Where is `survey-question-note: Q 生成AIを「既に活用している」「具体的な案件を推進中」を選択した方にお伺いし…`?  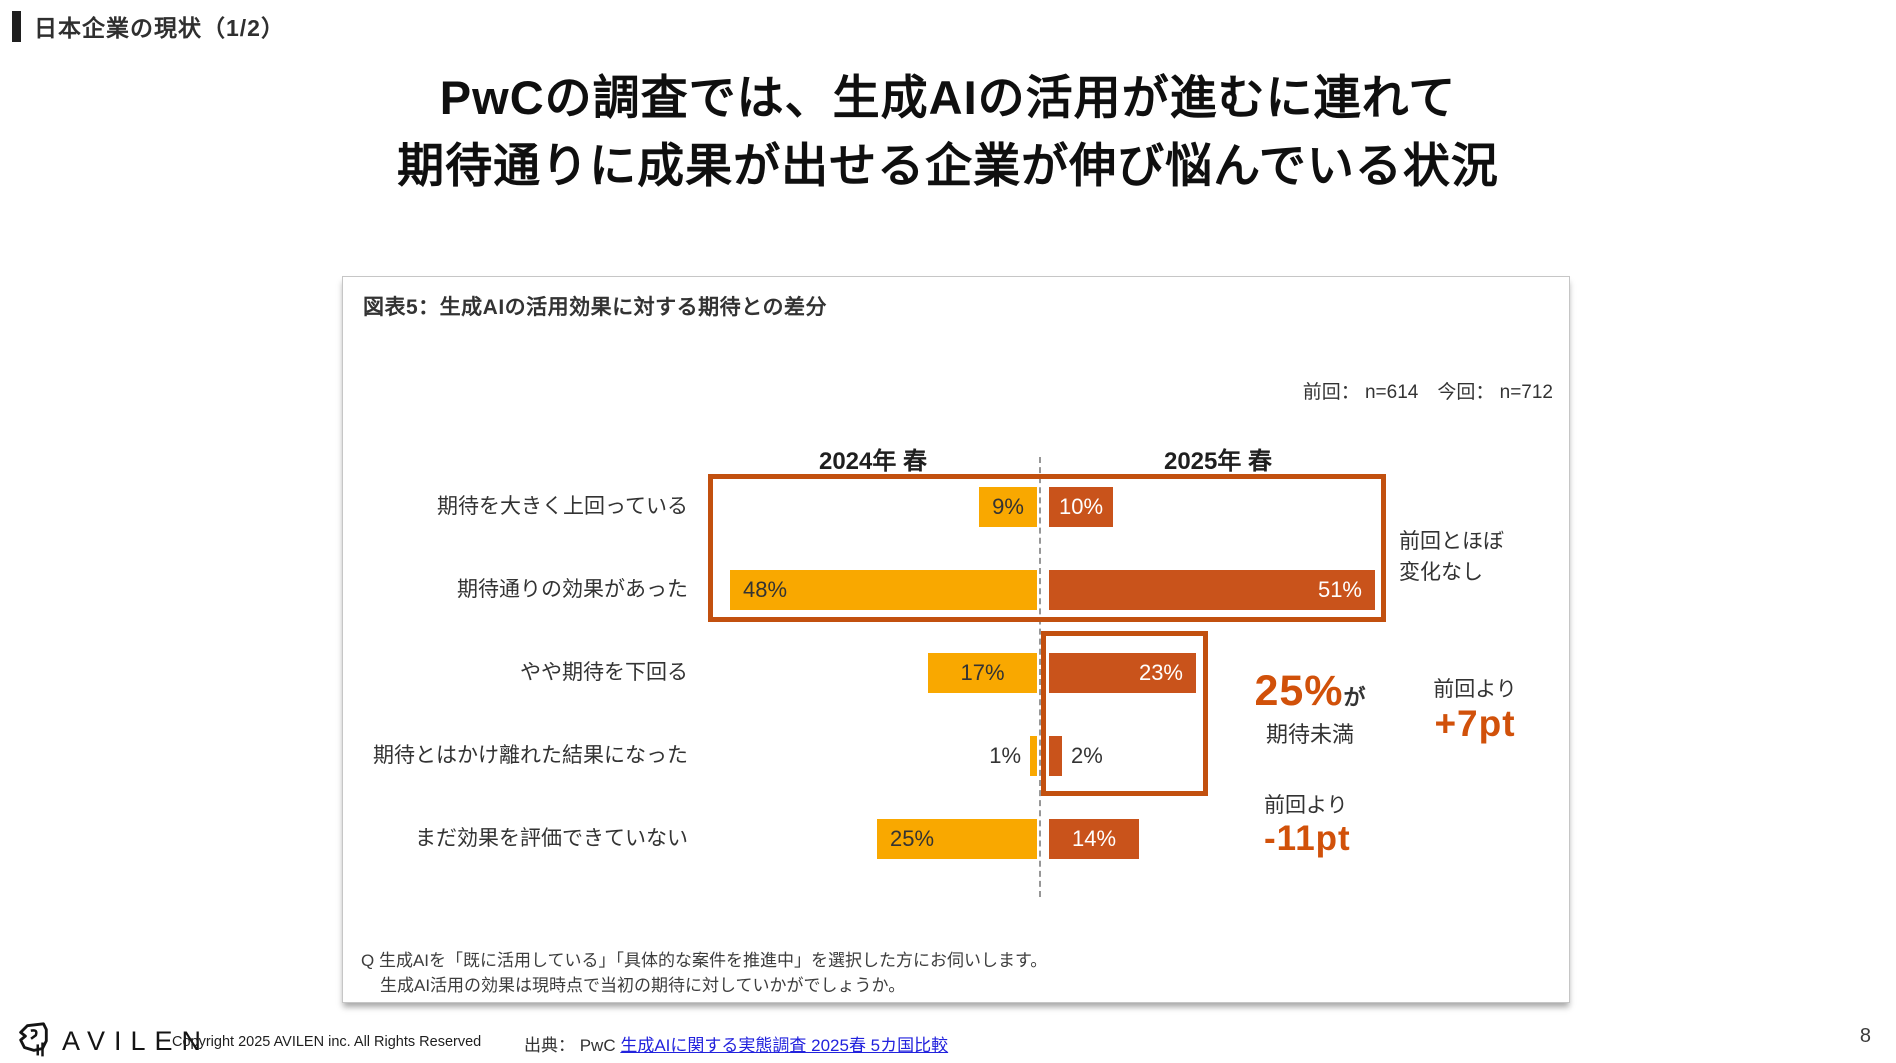 survey-question-note: Q 生成AIを「既に活用している」「具体的な案件を推進中」を選択した方にお伺いし… is located at coordinates (704, 973).